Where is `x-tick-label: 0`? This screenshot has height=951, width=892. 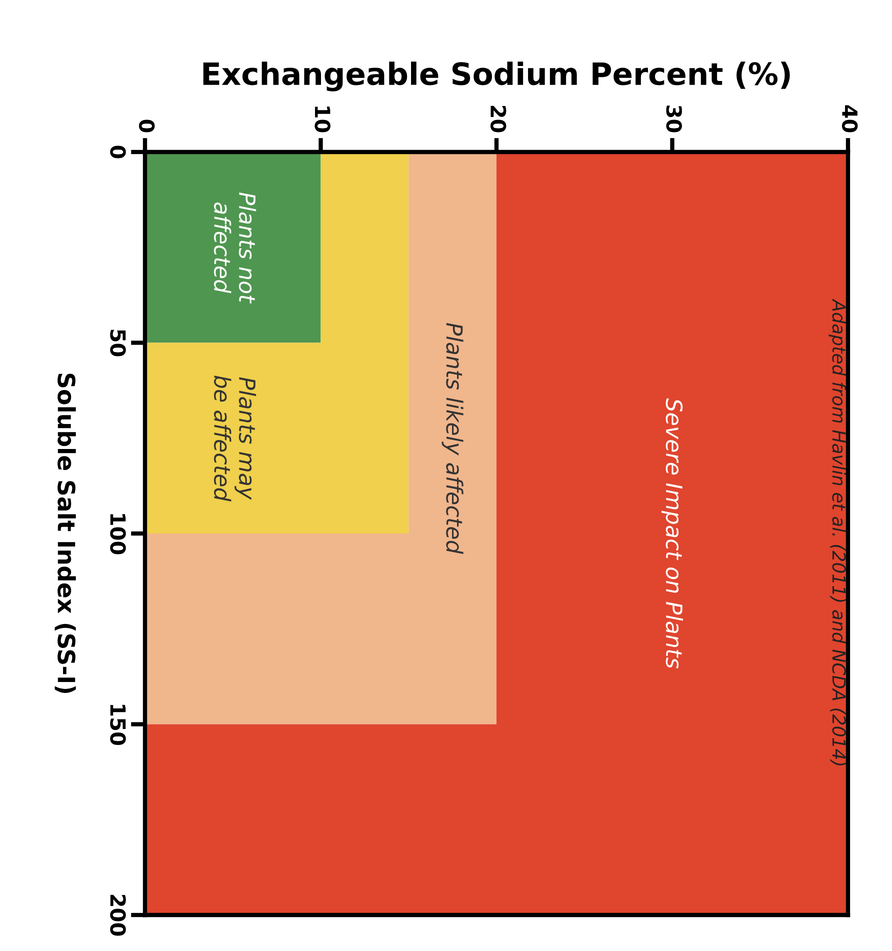
x-tick-label: 0 is located at coordinates (146, 126).